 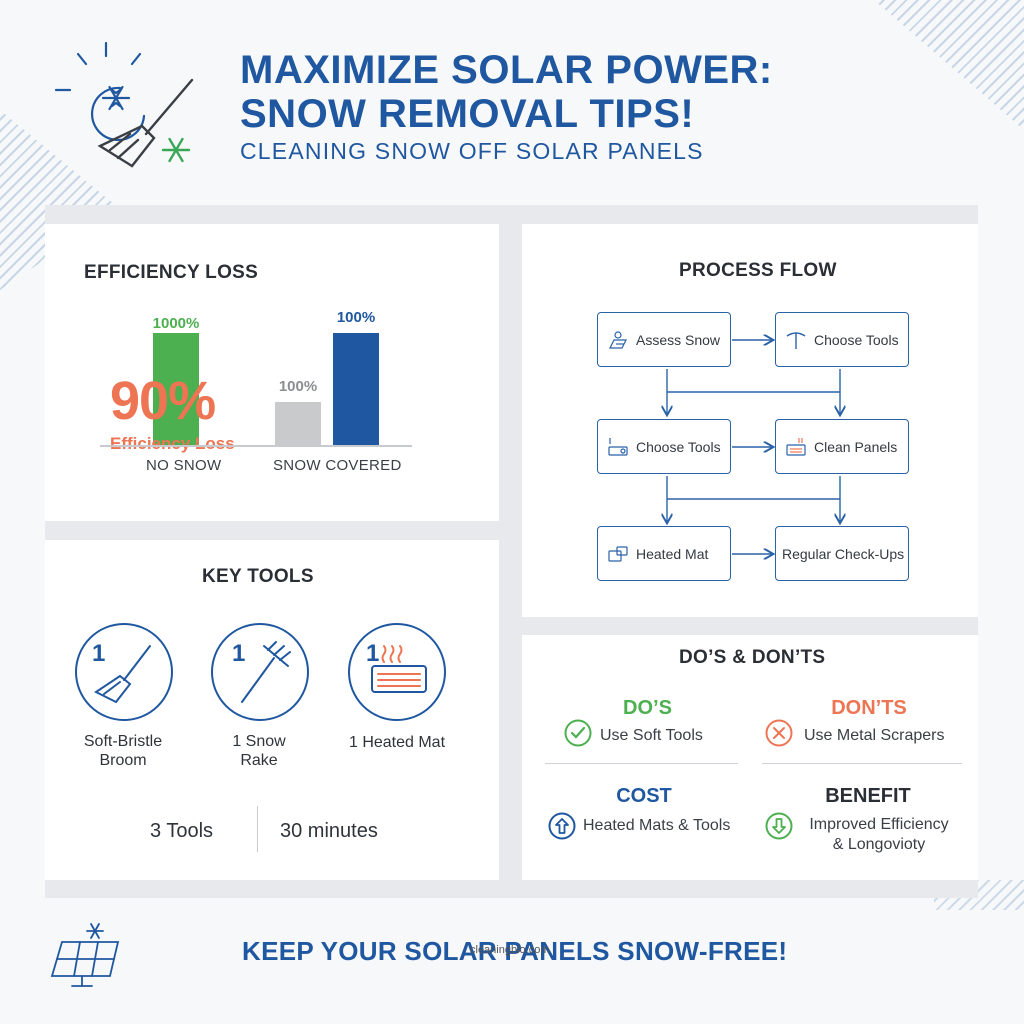 What do you see at coordinates (949, 65) in the screenshot?
I see `decorative-hatch-top-right` at bounding box center [949, 65].